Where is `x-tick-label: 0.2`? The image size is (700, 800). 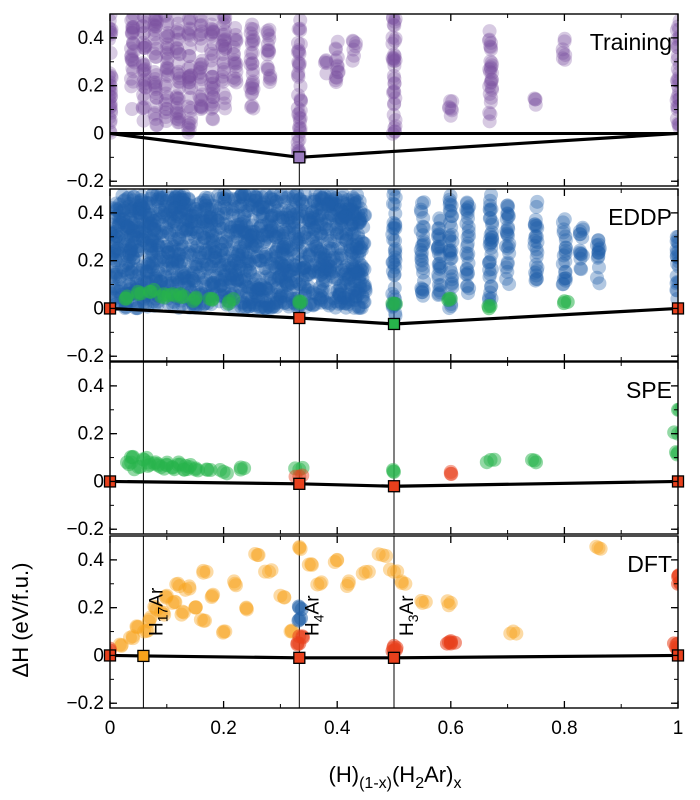
x-tick-label: 0.2 is located at coordinates (223, 728).